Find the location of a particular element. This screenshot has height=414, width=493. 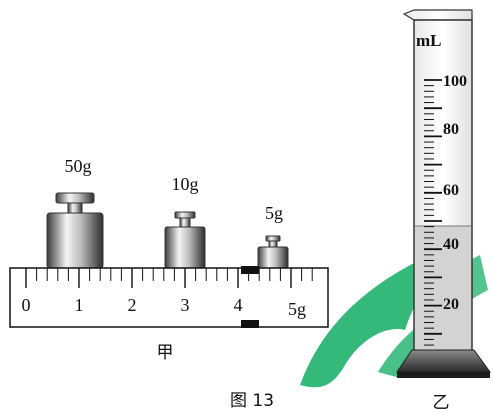

cylinder-label-20: 20 is located at coordinates (451, 304).